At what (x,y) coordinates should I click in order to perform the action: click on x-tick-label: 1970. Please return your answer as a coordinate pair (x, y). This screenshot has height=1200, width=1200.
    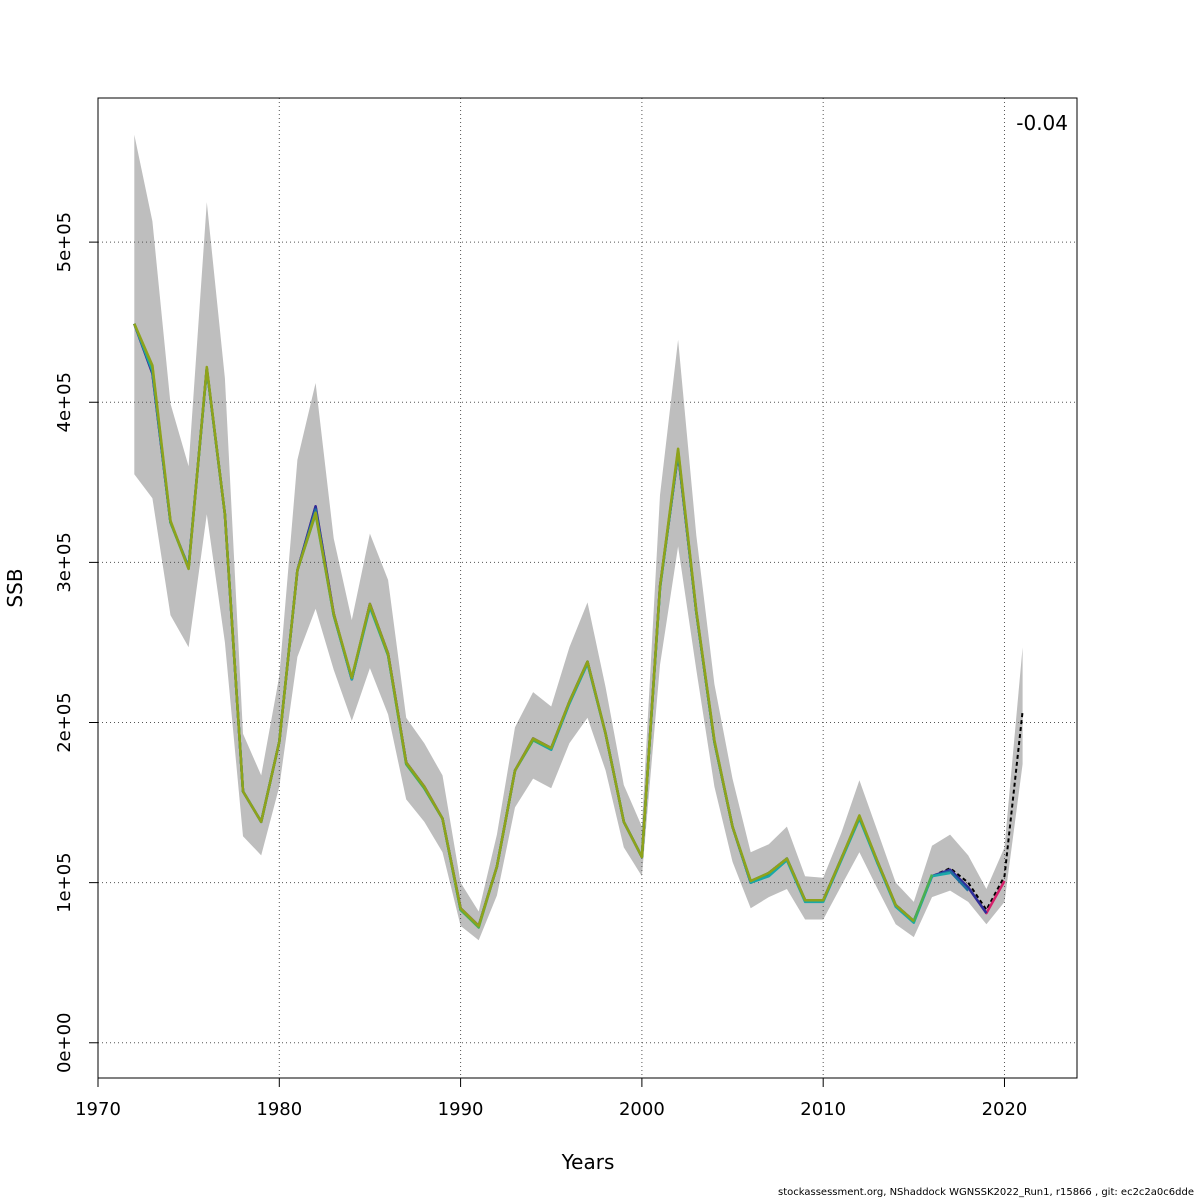
    Looking at the image, I should click on (98, 1109).